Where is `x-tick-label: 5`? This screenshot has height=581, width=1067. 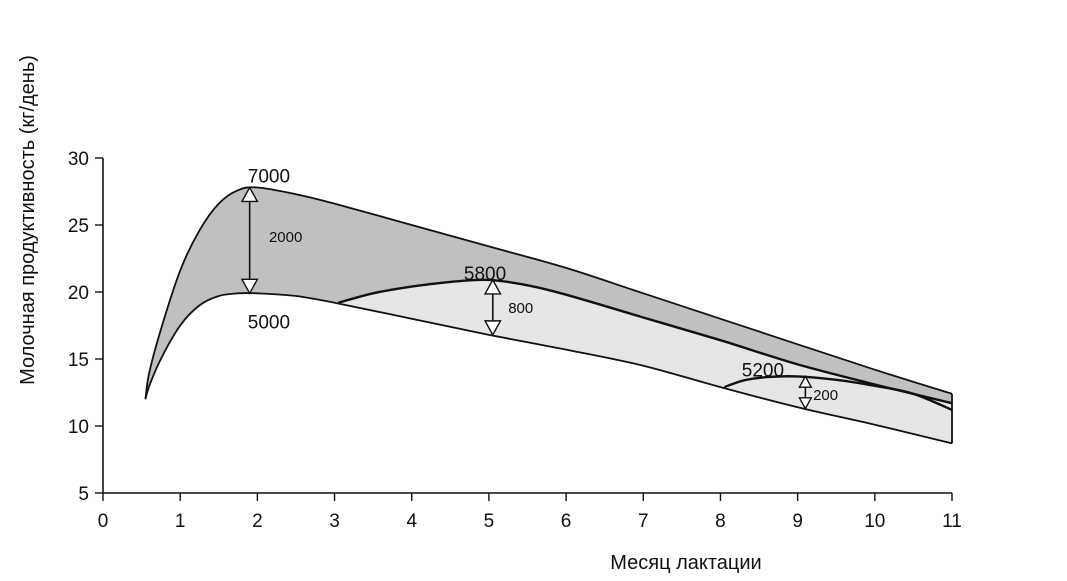 x-tick-label: 5 is located at coordinates (489, 521).